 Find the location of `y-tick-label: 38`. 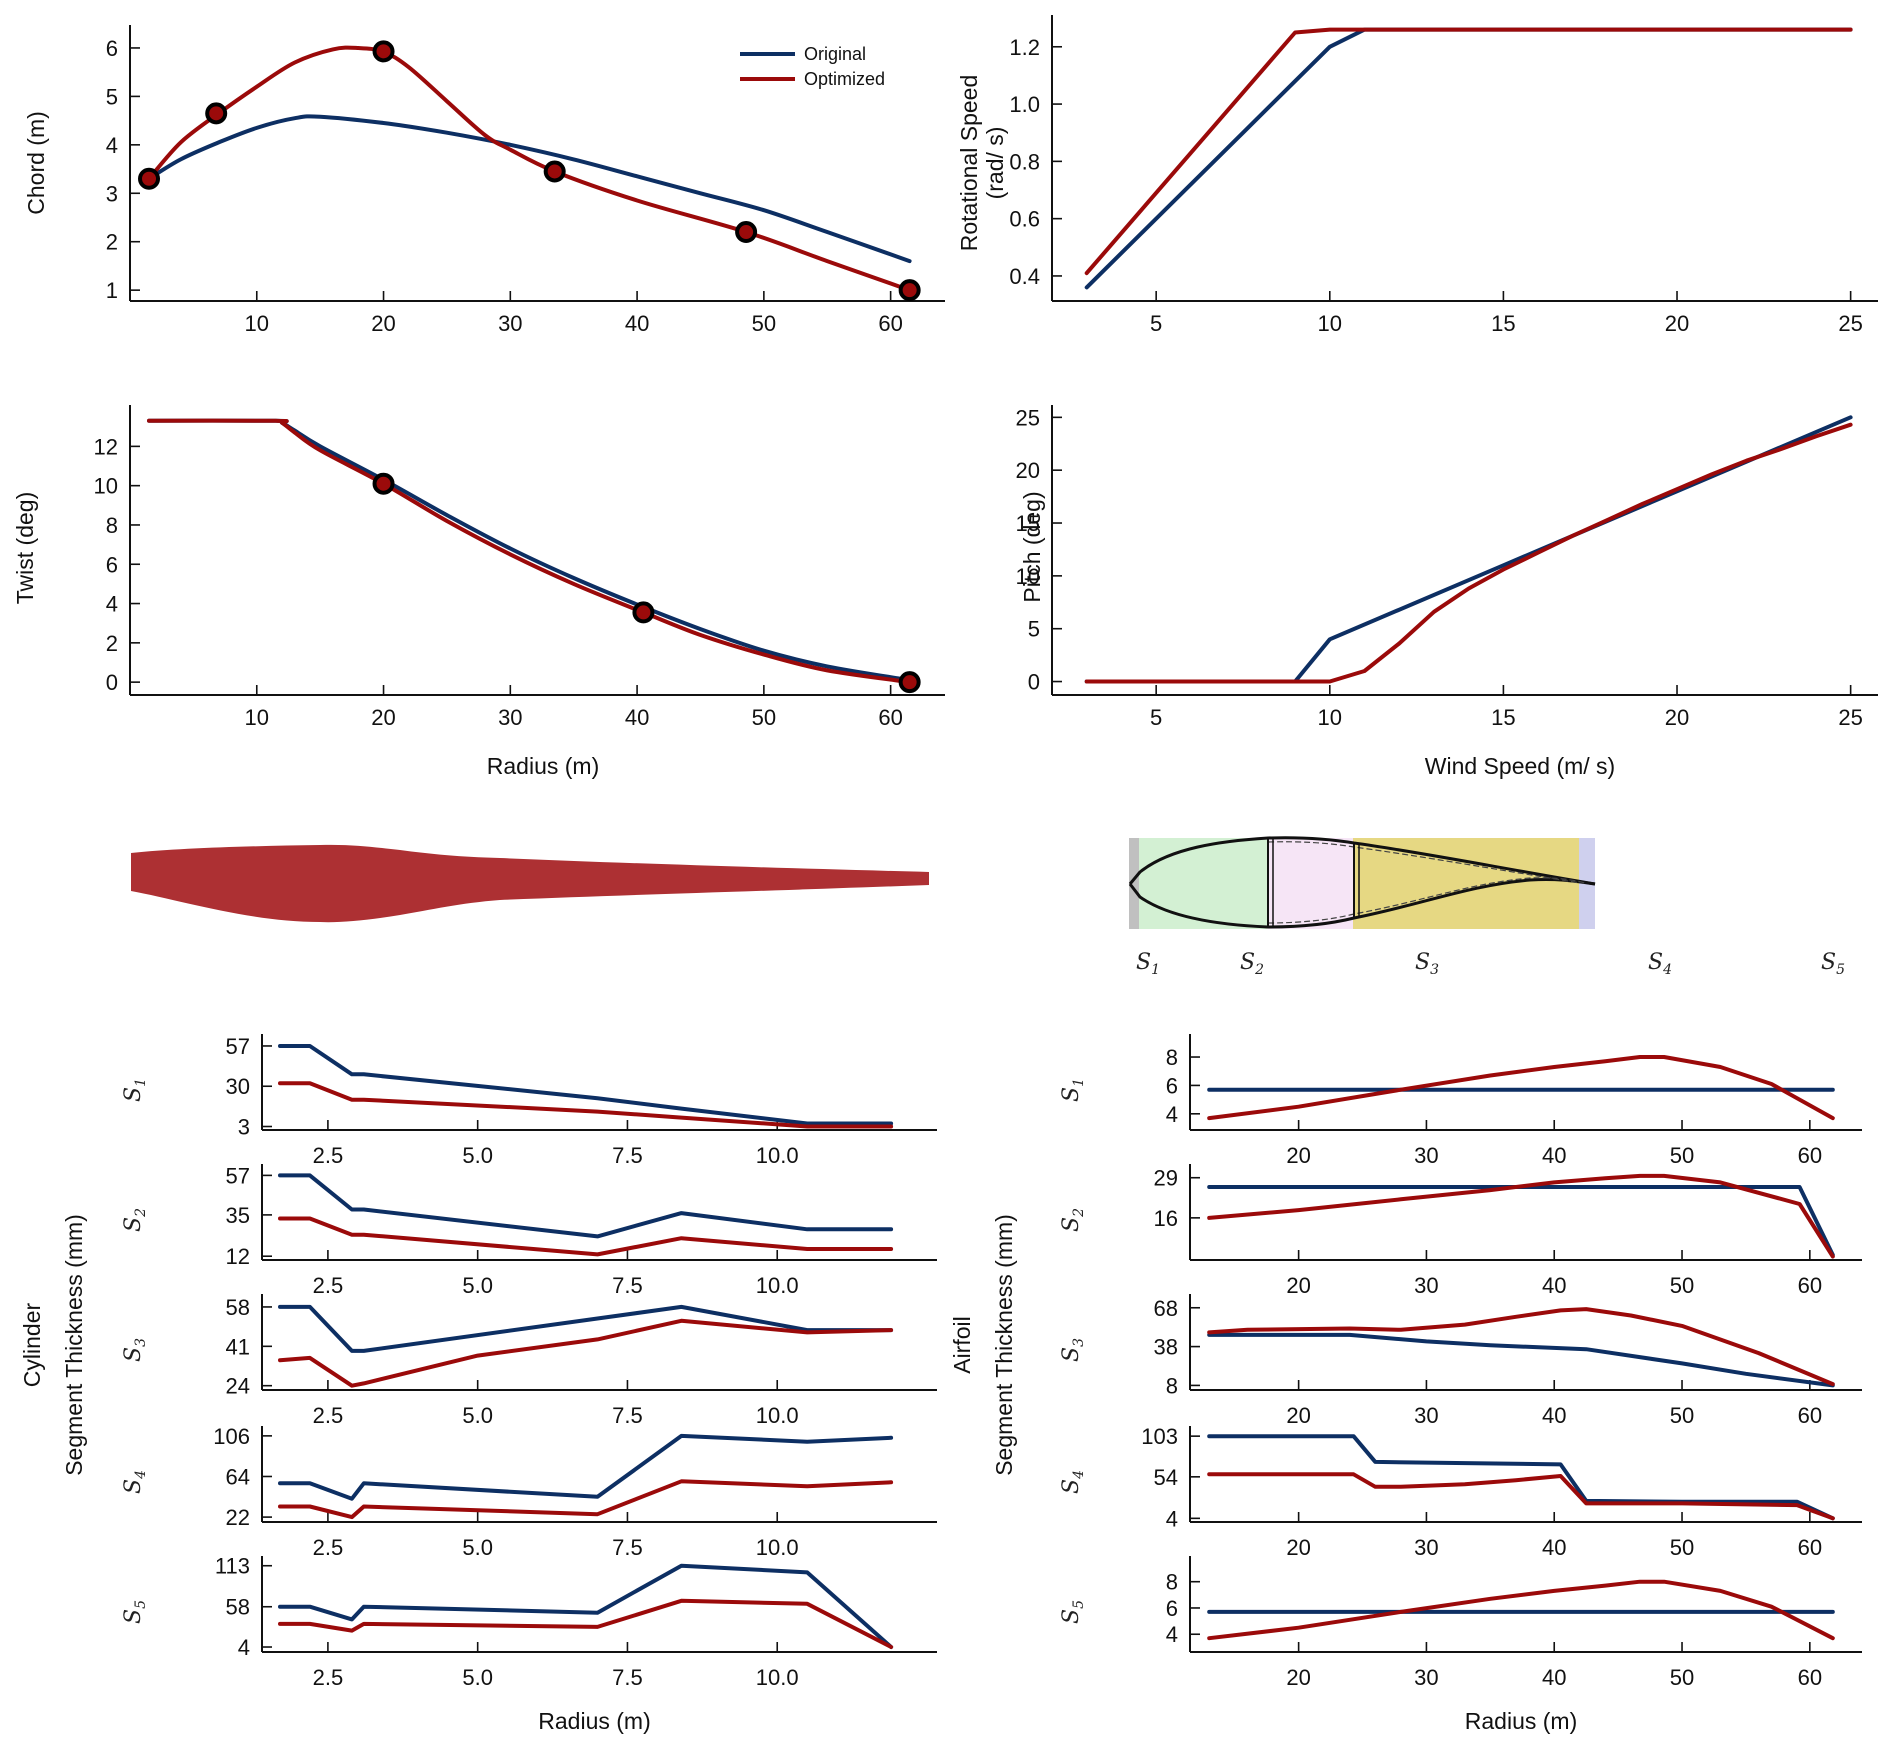

y-tick-label: 38 is located at coordinates (1166, 1347).